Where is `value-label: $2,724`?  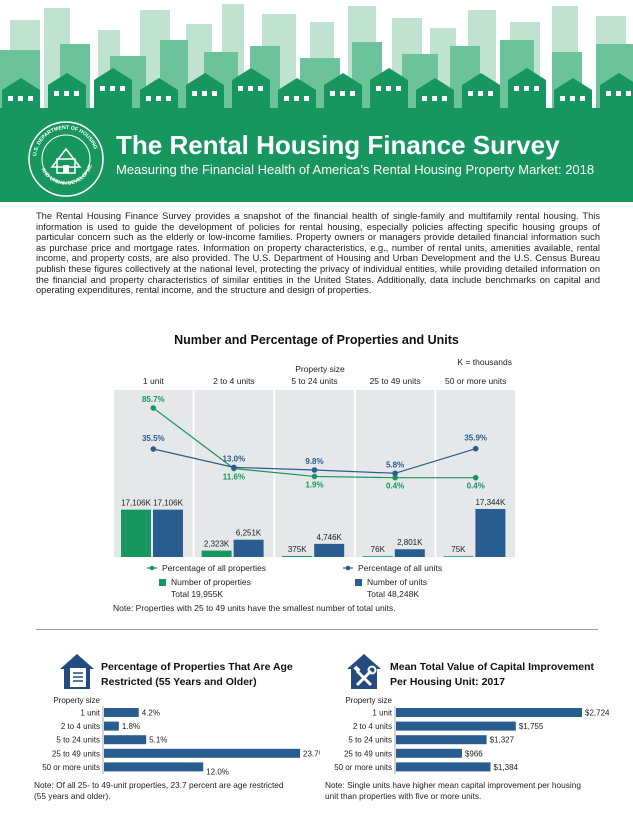 value-label: $2,724 is located at coordinates (597, 713).